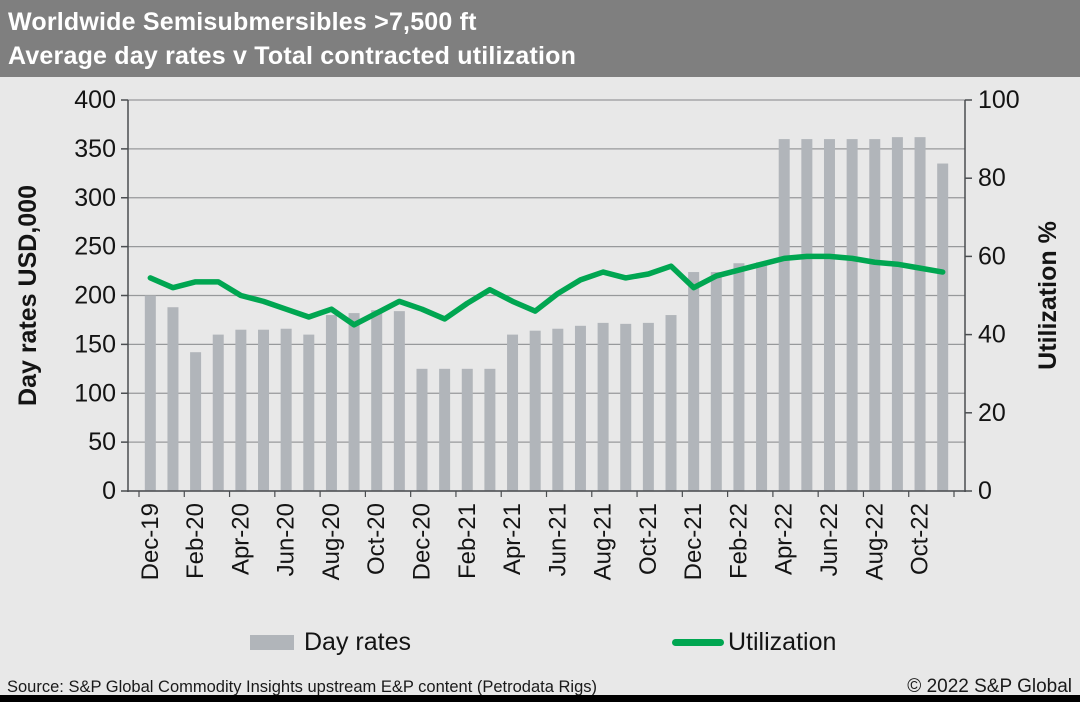 The height and width of the screenshot is (702, 1080). Describe the element at coordinates (150, 541) in the screenshot. I see `x-axis-tick-label: Dec-19` at that location.